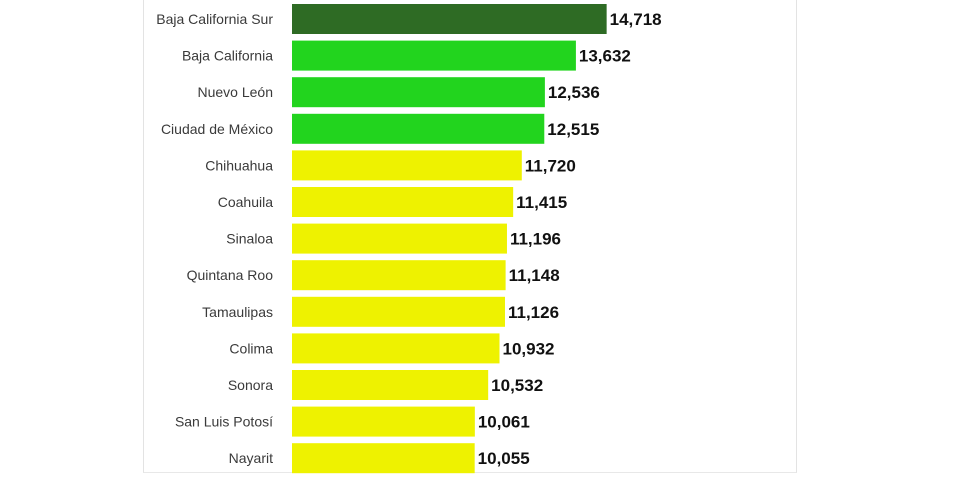 The height and width of the screenshot is (480, 972). I want to click on value-label: 10,061, so click(504, 422).